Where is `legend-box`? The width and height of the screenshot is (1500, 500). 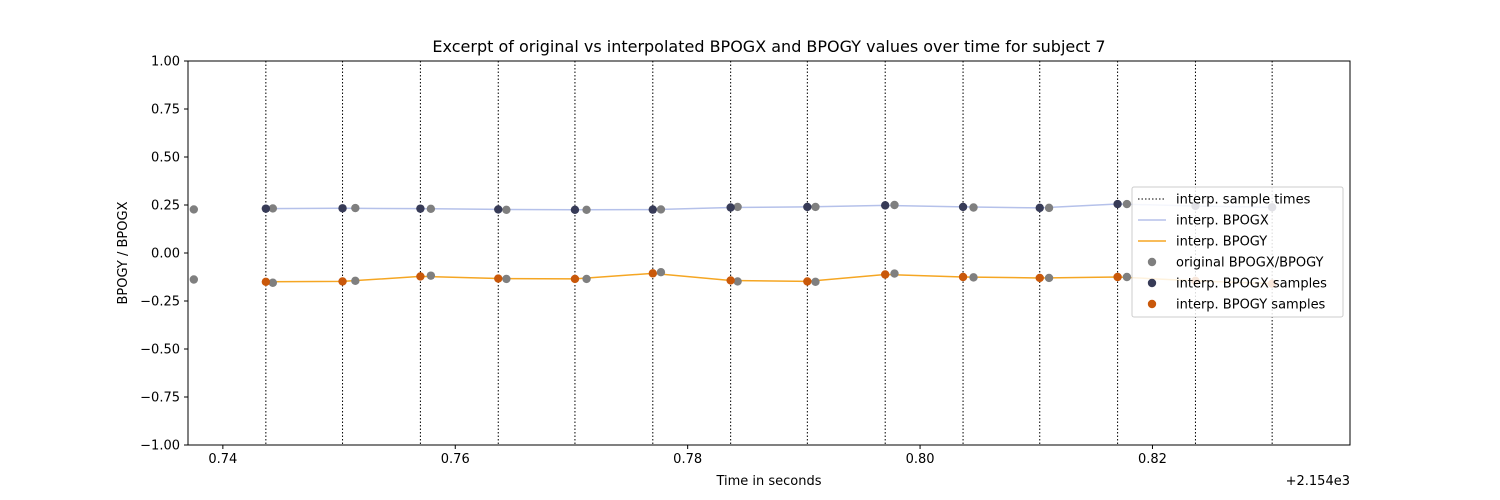 legend-box is located at coordinates (1237, 252).